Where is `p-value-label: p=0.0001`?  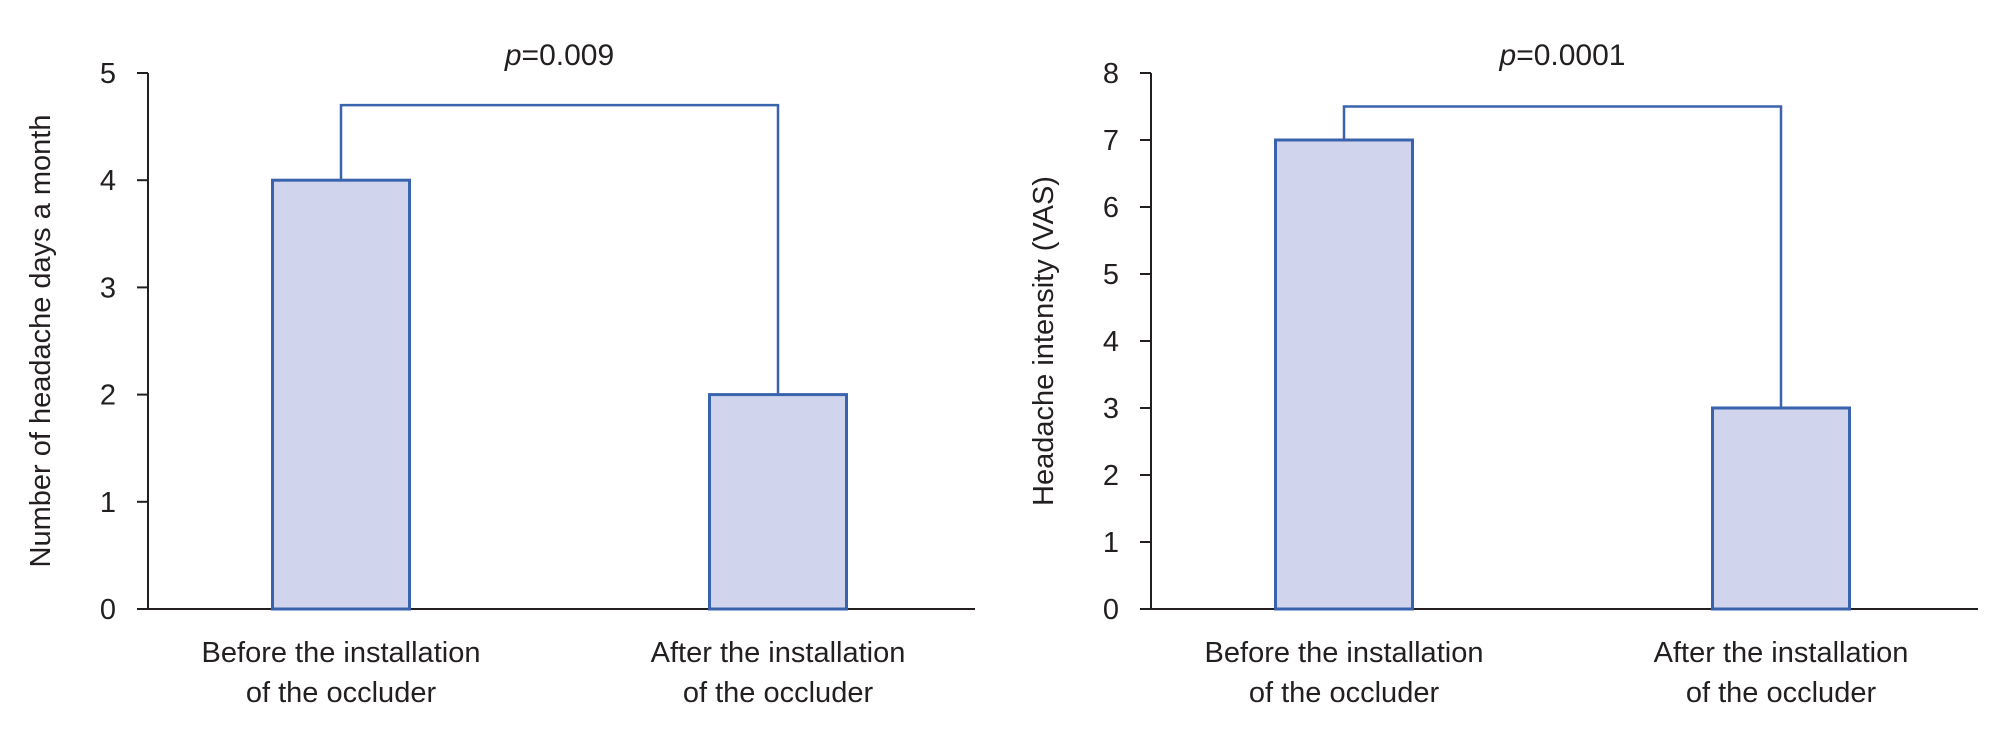 p-value-label: p=0.0001 is located at coordinates (1562, 55).